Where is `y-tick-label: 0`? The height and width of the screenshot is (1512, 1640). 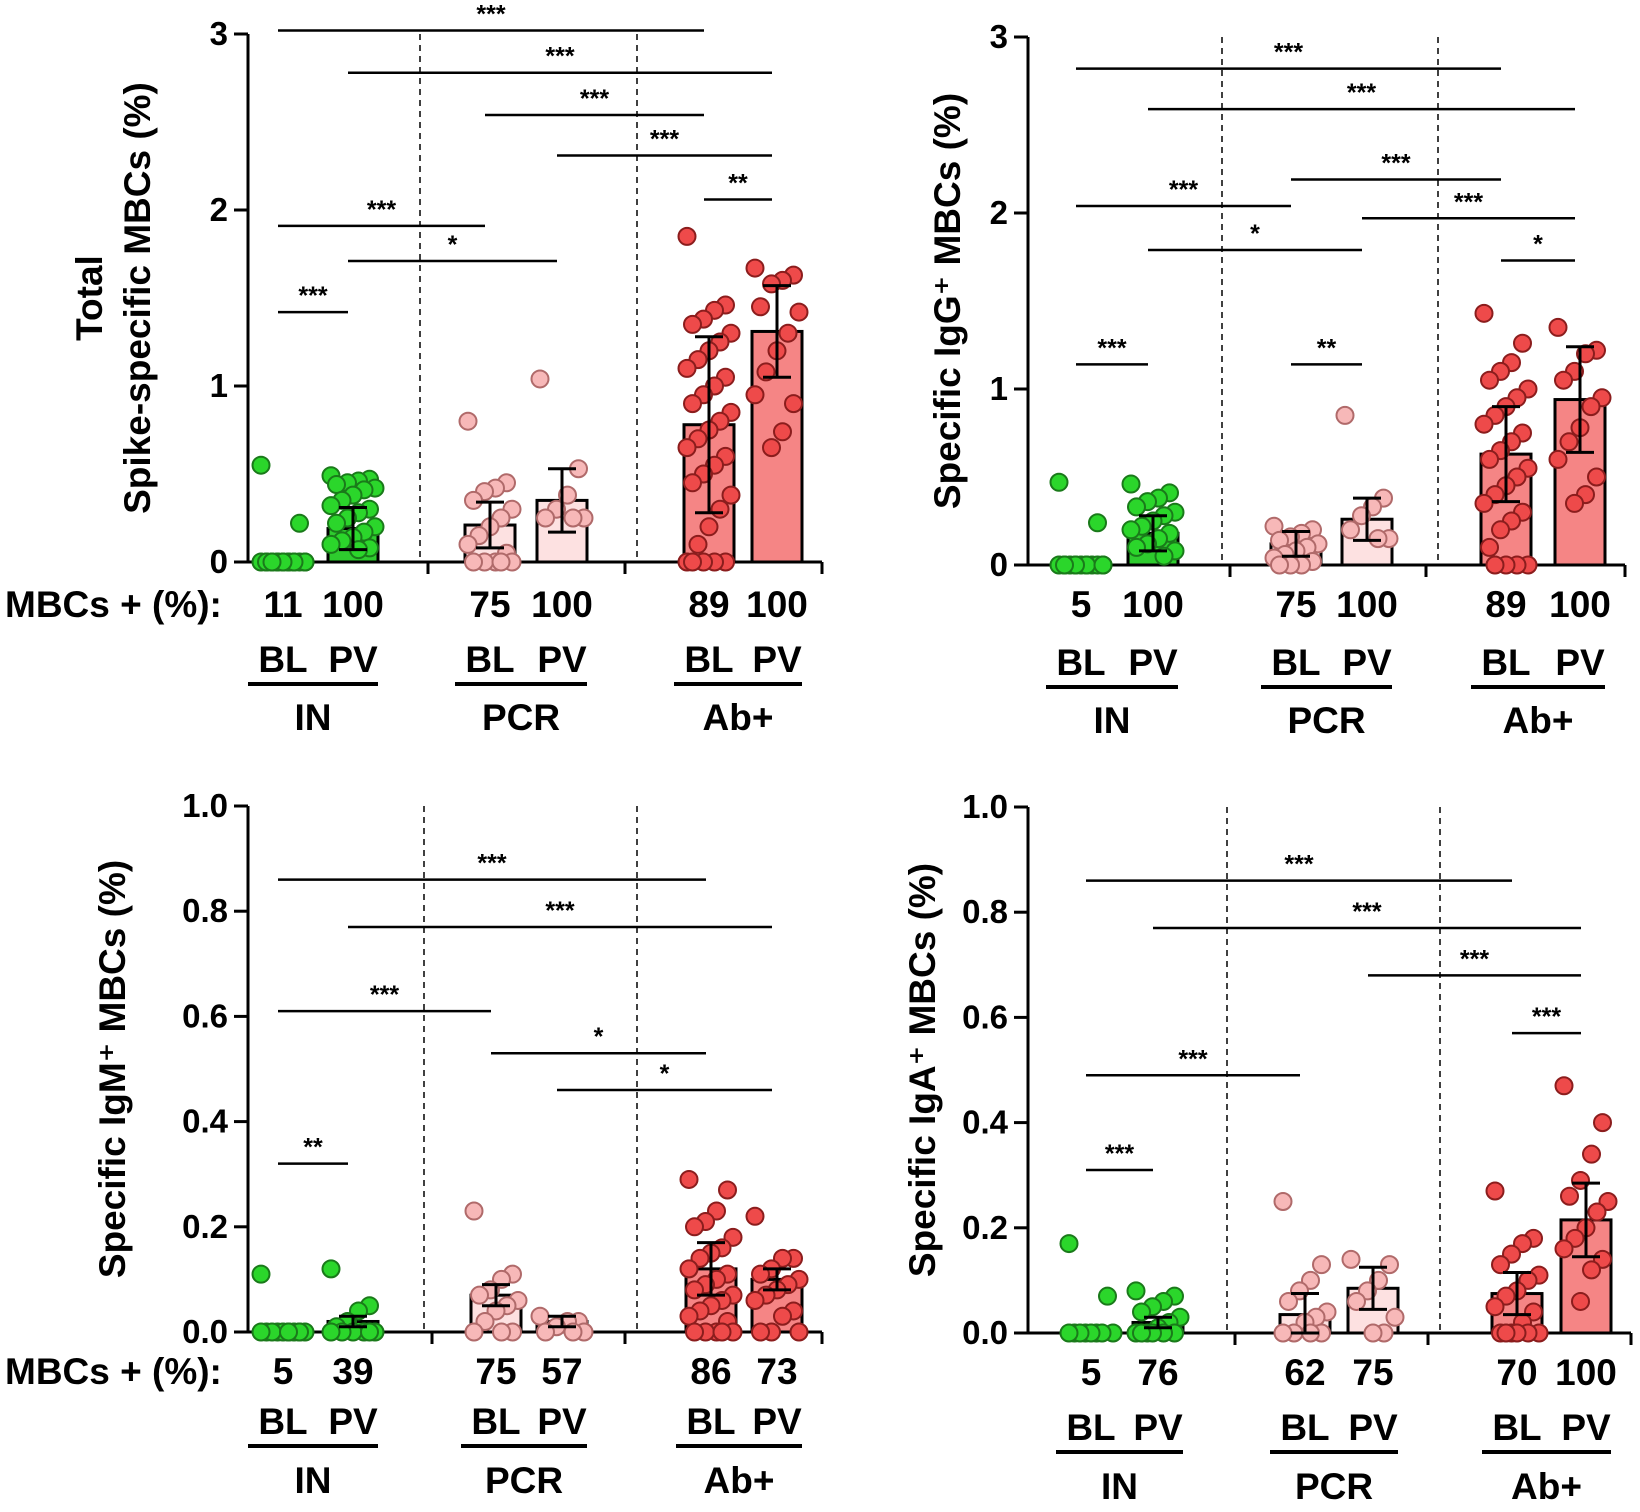
y-tick-label: 0 is located at coordinates (219, 561).